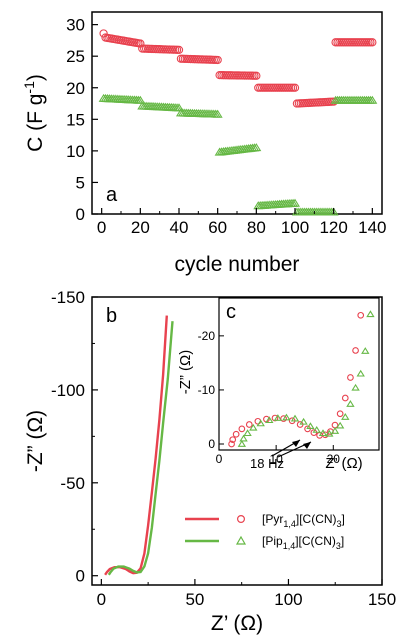 This screenshot has height=642, width=396. What do you see at coordinates (75, 88) in the screenshot?
I see `panel-a-ytick-label: 20` at bounding box center [75, 88].